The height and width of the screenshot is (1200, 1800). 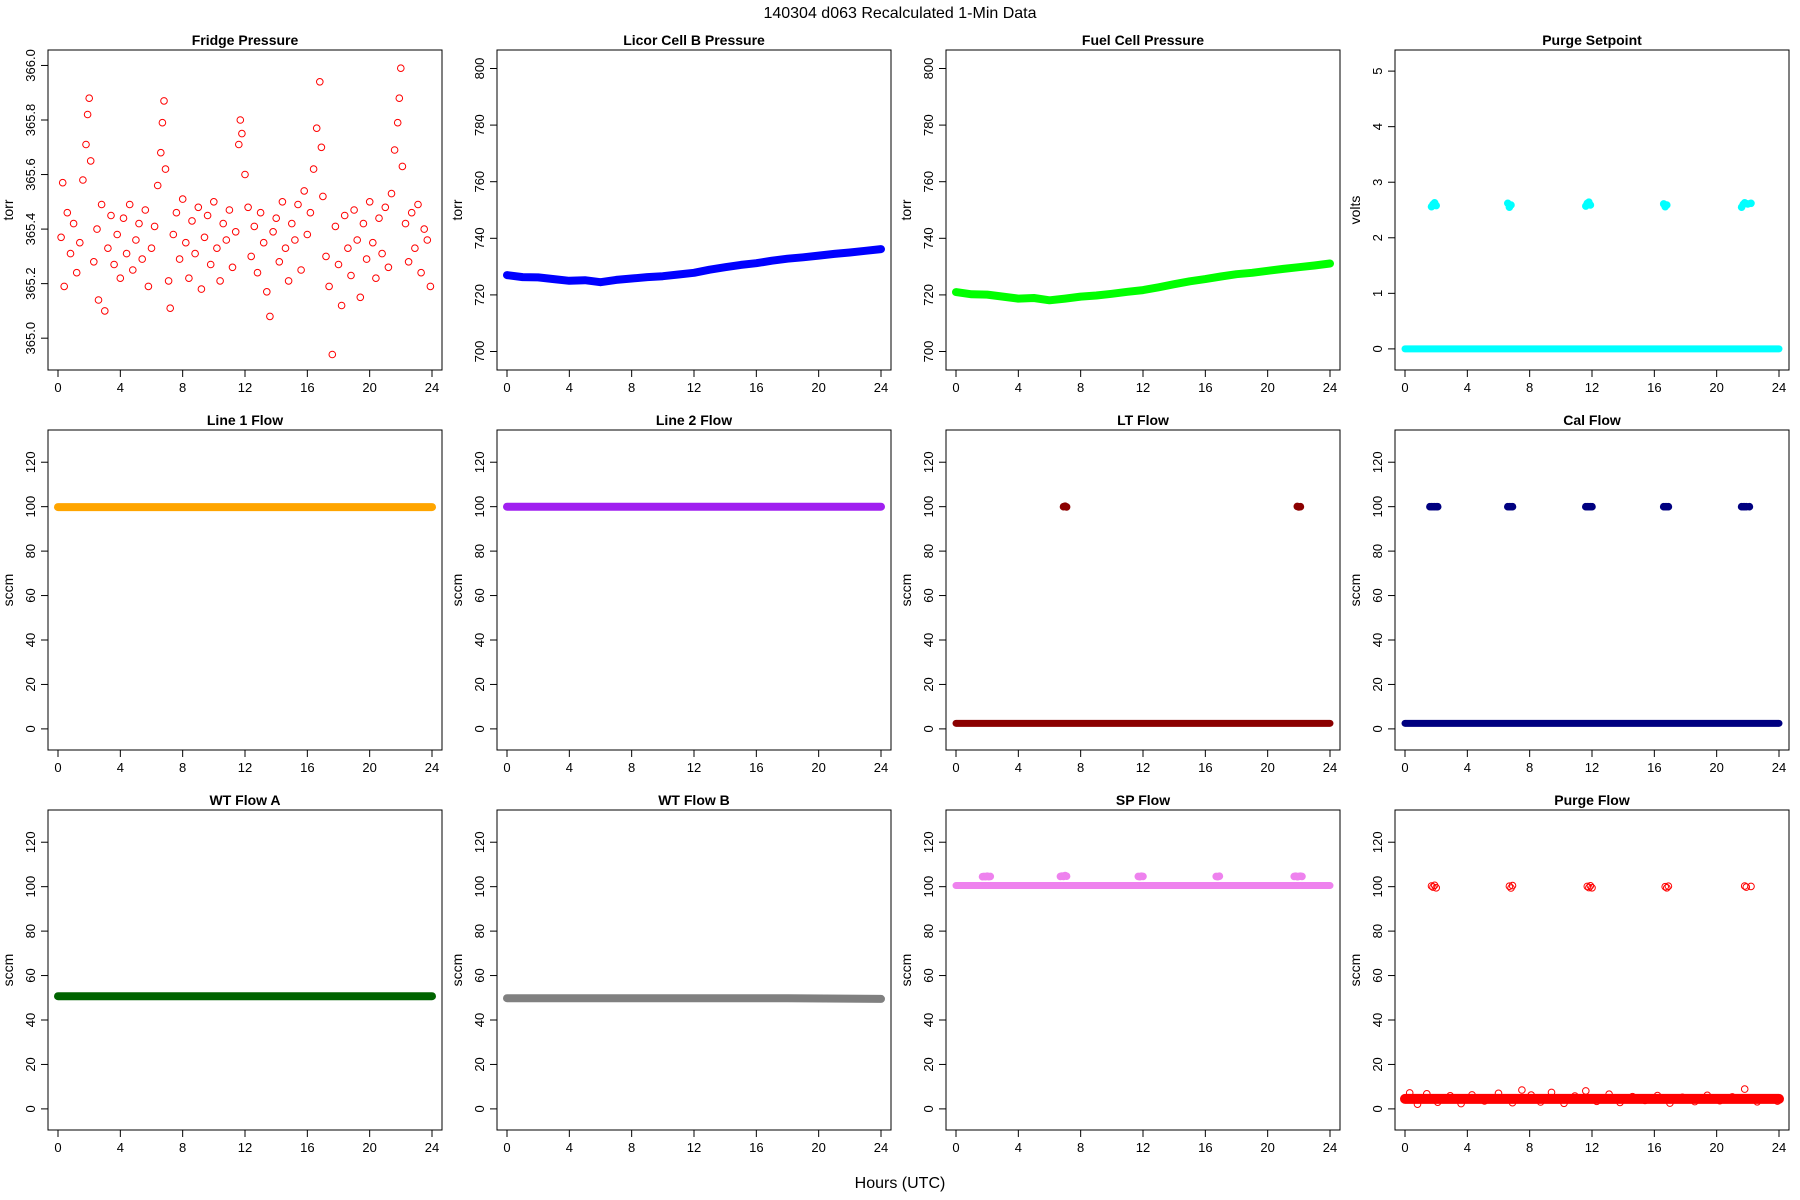 What do you see at coordinates (928, 352) in the screenshot?
I see `y-tick-label: 700` at bounding box center [928, 352].